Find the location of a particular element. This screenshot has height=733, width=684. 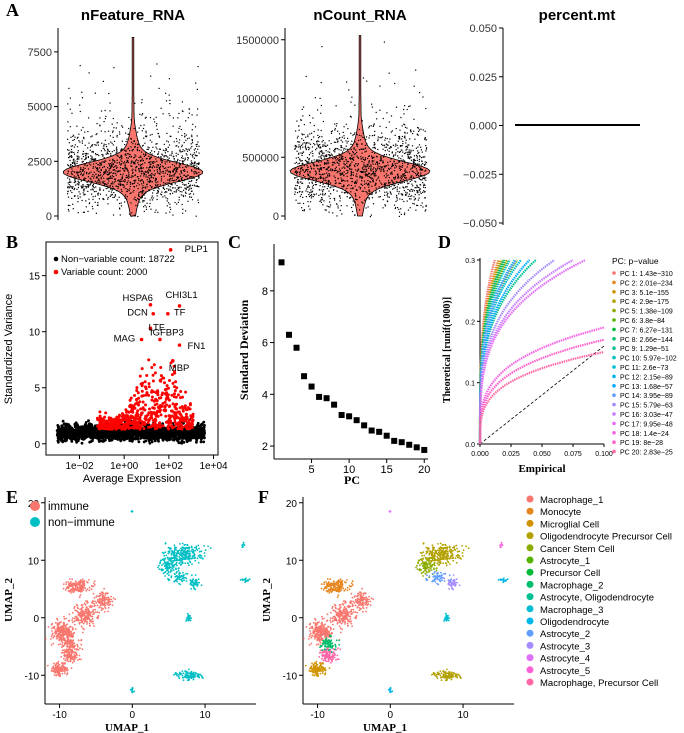

violin2-tick-label: 0 is located at coordinates (276, 217).